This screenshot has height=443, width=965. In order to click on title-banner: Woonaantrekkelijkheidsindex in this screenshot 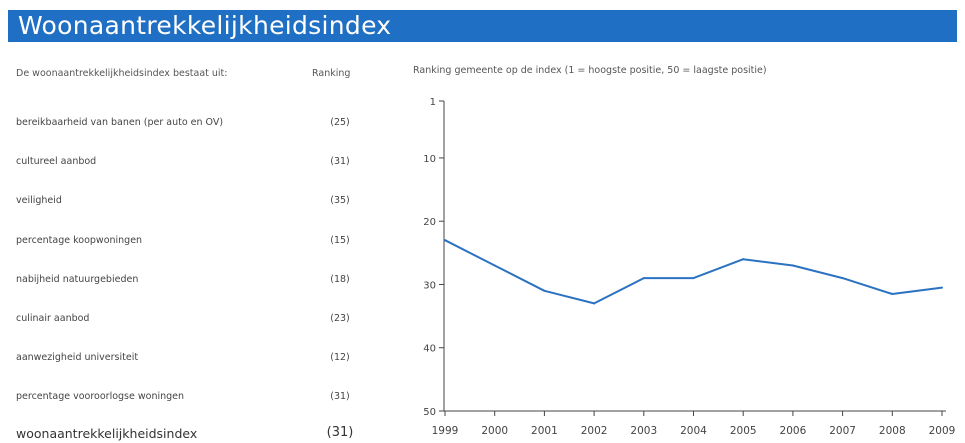, I will do `click(482, 26)`.